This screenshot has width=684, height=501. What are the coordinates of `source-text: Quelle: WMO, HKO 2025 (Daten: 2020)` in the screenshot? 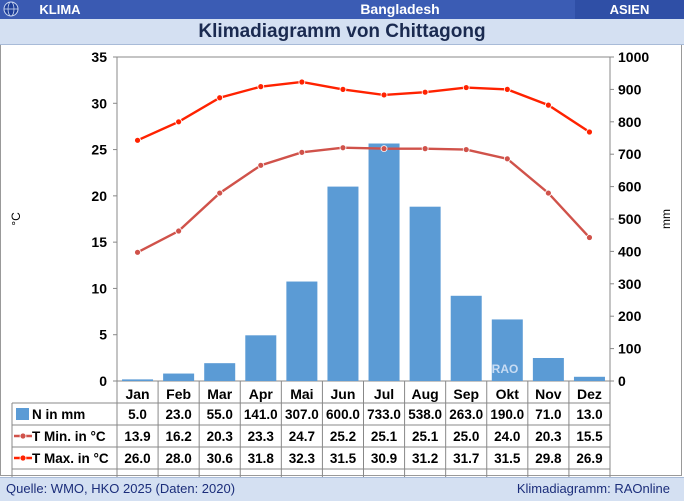 It's located at (121, 488).